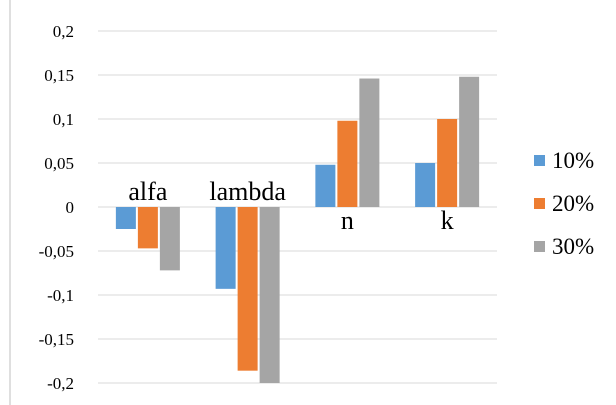 The image size is (616, 405). I want to click on bar-alfa-30%, so click(169, 239).